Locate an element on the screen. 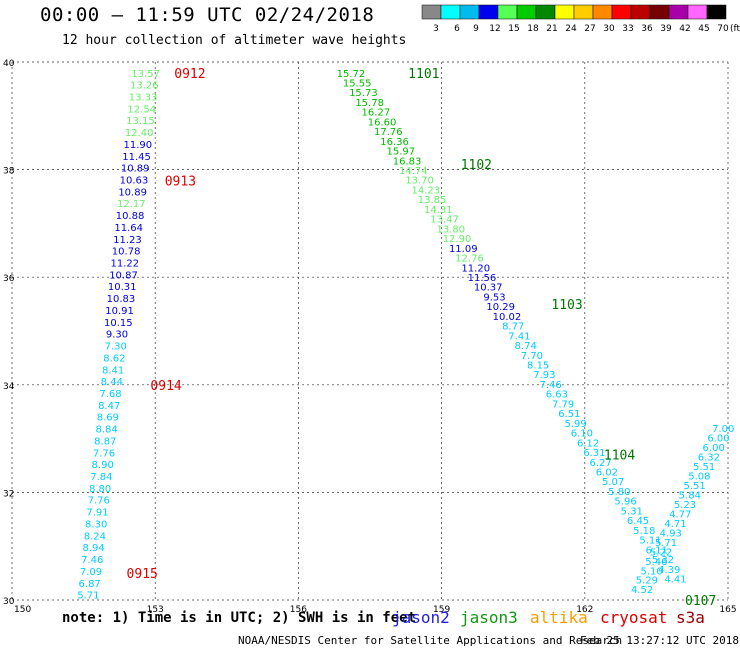 The height and width of the screenshot is (650, 740). swh-value-label: 12.17 is located at coordinates (131, 204).